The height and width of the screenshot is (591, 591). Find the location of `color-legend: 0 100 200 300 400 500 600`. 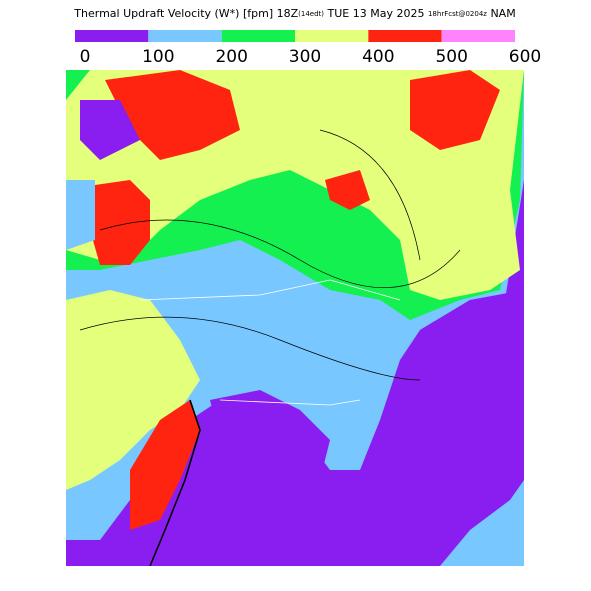

color-legend: 0 100 200 300 400 500 600 is located at coordinates (308, 48).